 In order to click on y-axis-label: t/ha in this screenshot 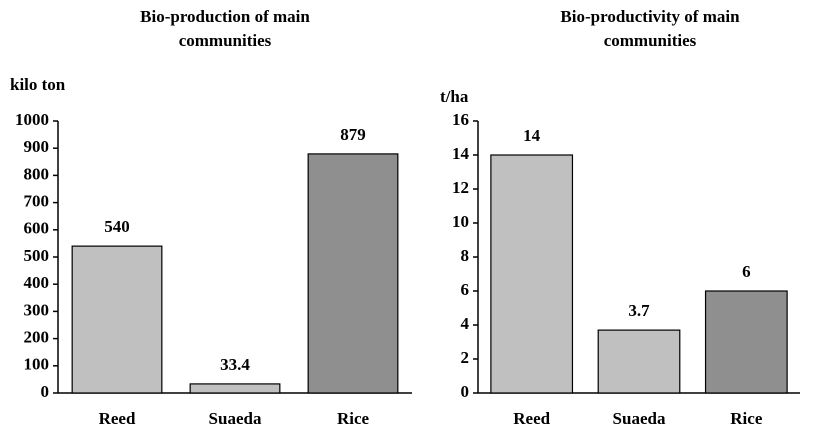, I will do `click(454, 96)`.